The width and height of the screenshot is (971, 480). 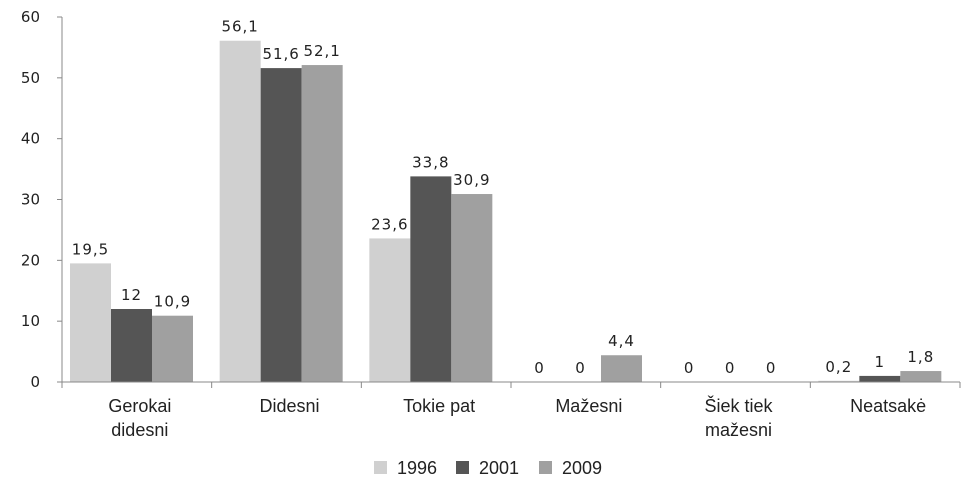 What do you see at coordinates (139, 430) in the screenshot?
I see `category-label-line: didesni` at bounding box center [139, 430].